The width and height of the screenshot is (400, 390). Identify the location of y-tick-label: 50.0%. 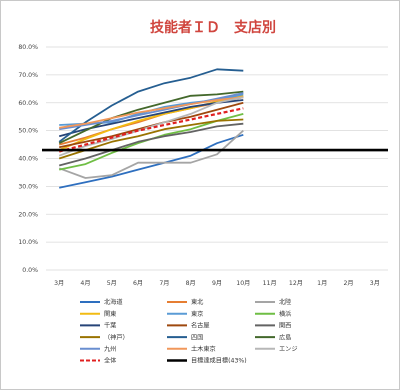
(28, 131).